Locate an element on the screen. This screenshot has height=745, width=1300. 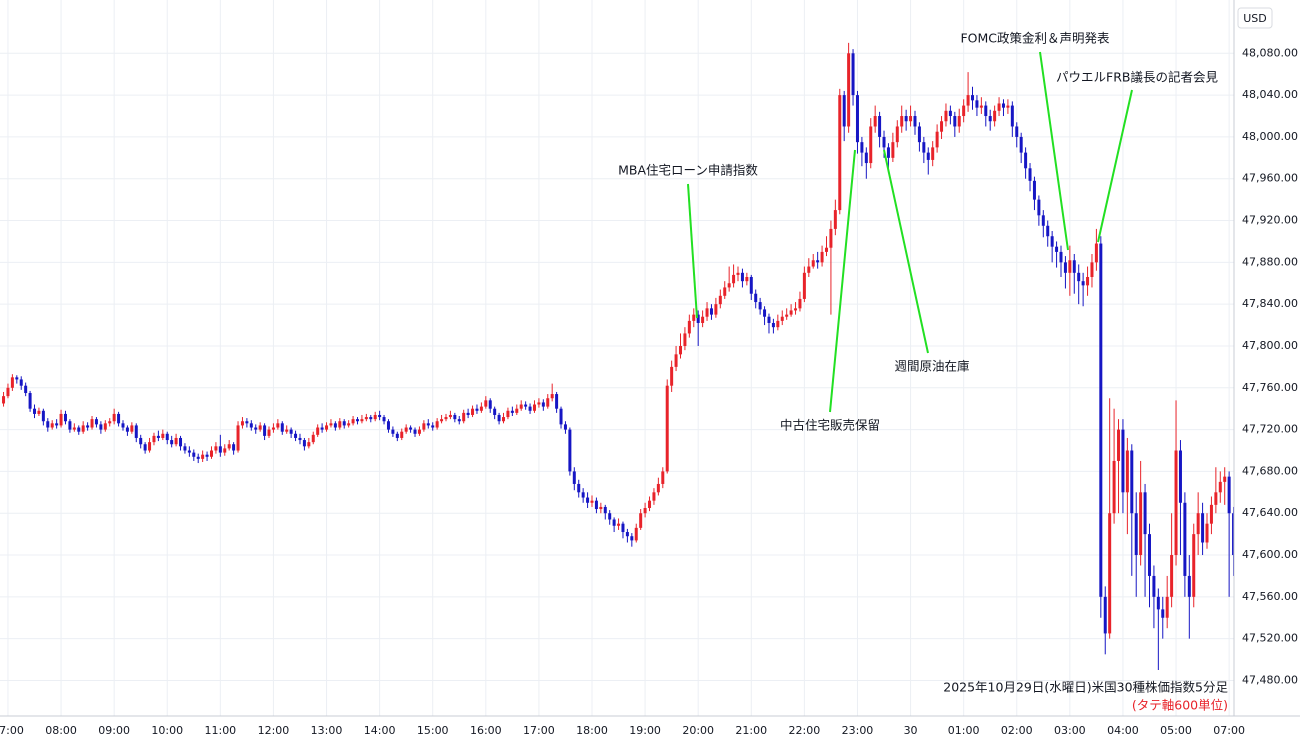
x-tick-label: 10:00 is located at coordinates (167, 730).